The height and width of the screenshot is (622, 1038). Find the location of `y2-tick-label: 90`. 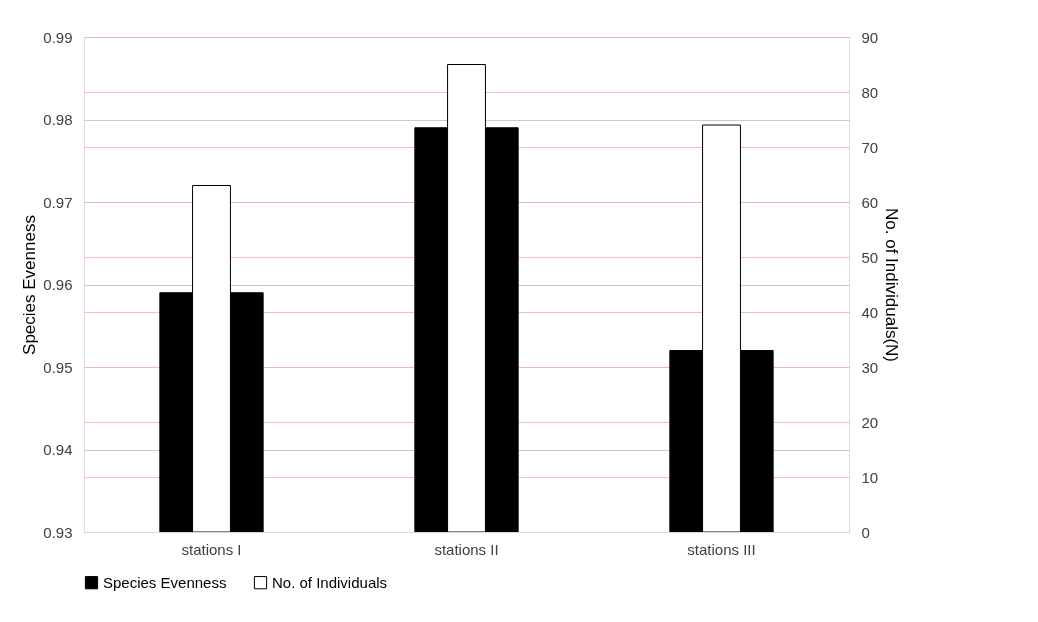

y2-tick-label: 90 is located at coordinates (870, 37).